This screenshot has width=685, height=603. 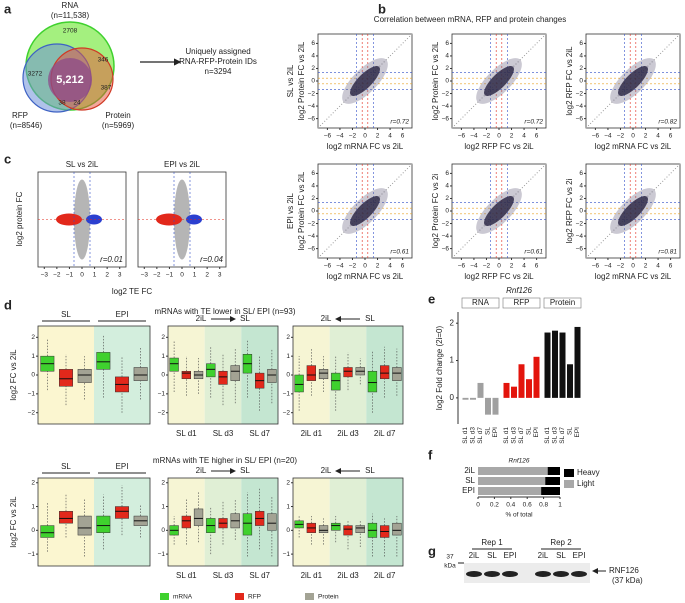 What do you see at coordinates (117, 115) in the screenshot?
I see `set-name: Protein` at bounding box center [117, 115].